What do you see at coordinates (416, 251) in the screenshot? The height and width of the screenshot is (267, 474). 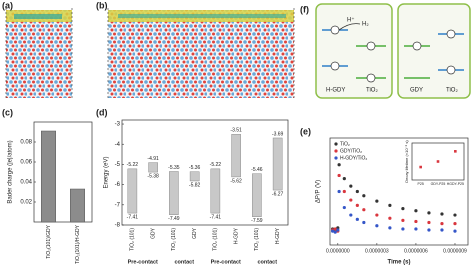 I see `x-tick-label: 0.0000006` at bounding box center [416, 251].